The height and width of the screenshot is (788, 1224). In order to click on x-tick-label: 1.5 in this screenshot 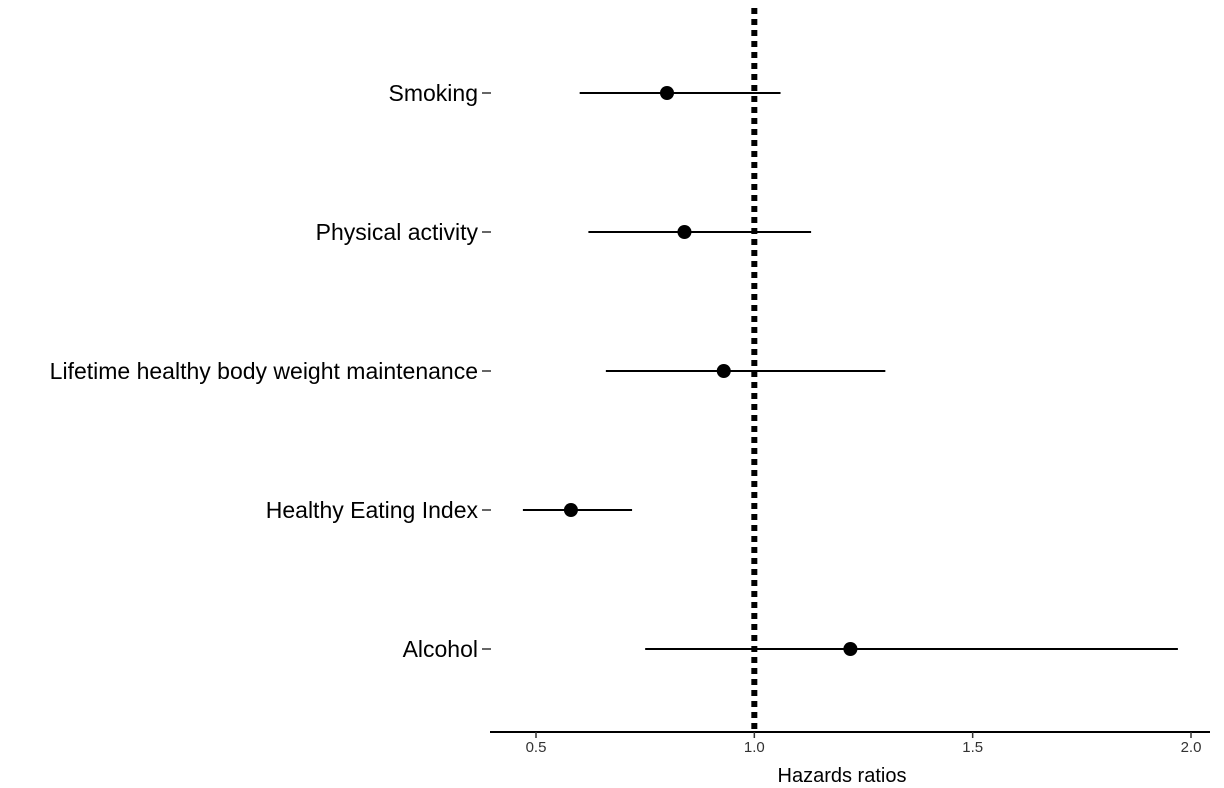, I will do `click(972, 747)`.